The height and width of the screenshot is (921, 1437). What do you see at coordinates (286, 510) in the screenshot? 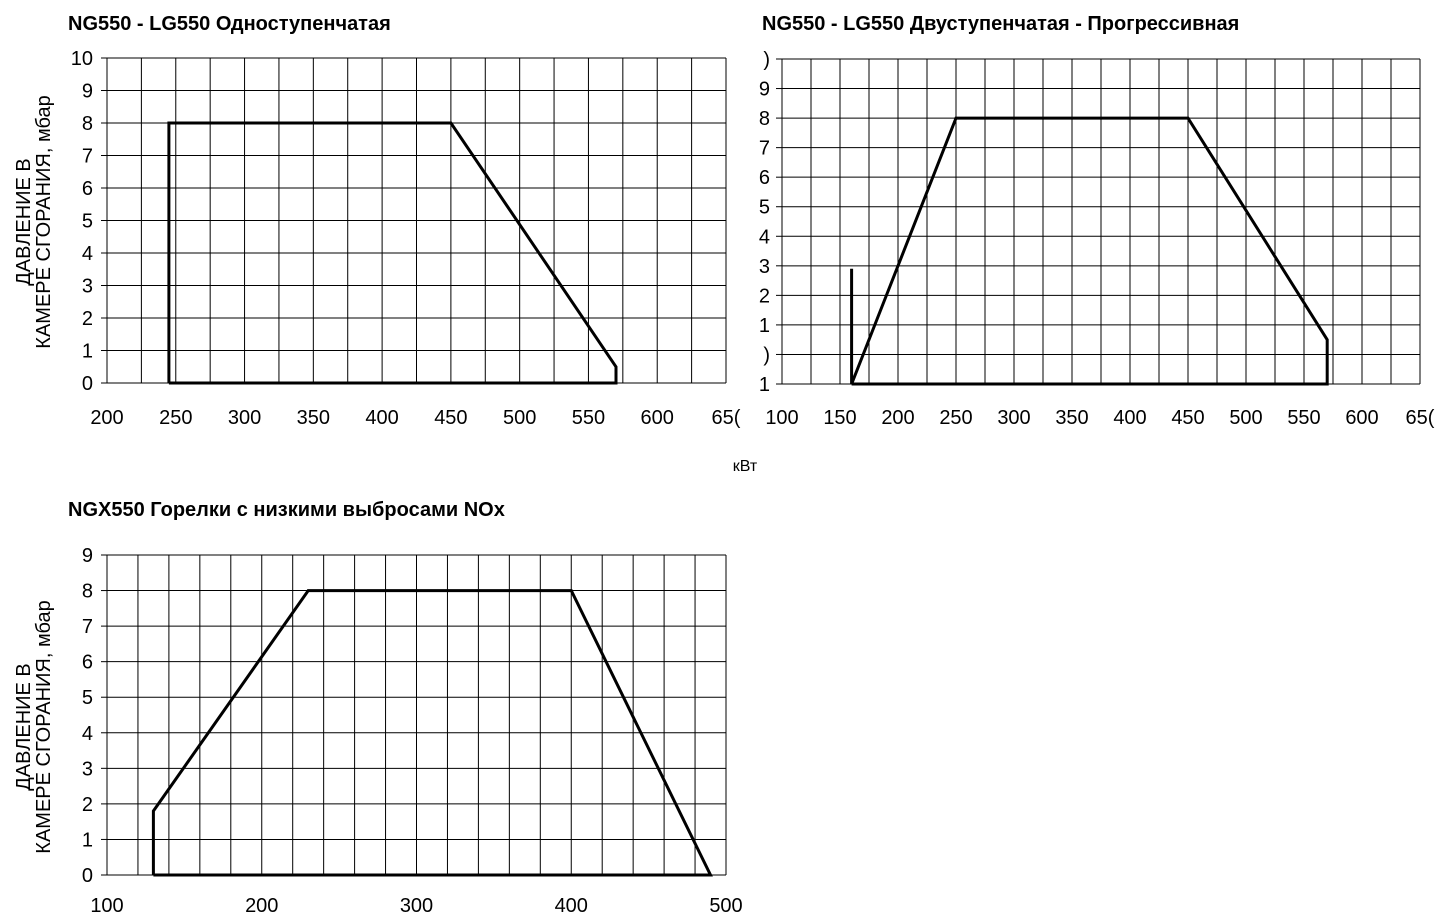
I see `chart-title: NGX550 Горелки с низкими выбросами NOx` at bounding box center [286, 510].